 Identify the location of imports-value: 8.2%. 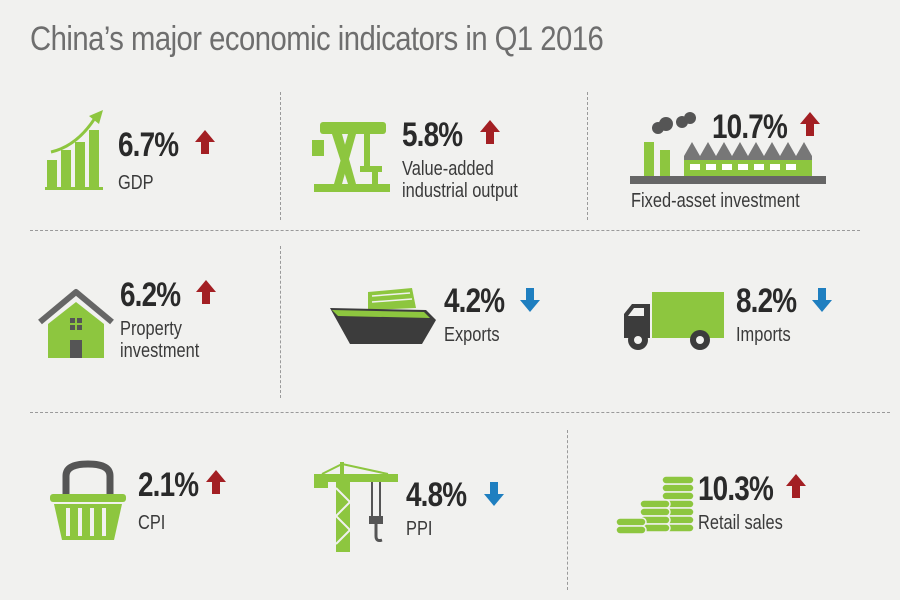
(766, 301).